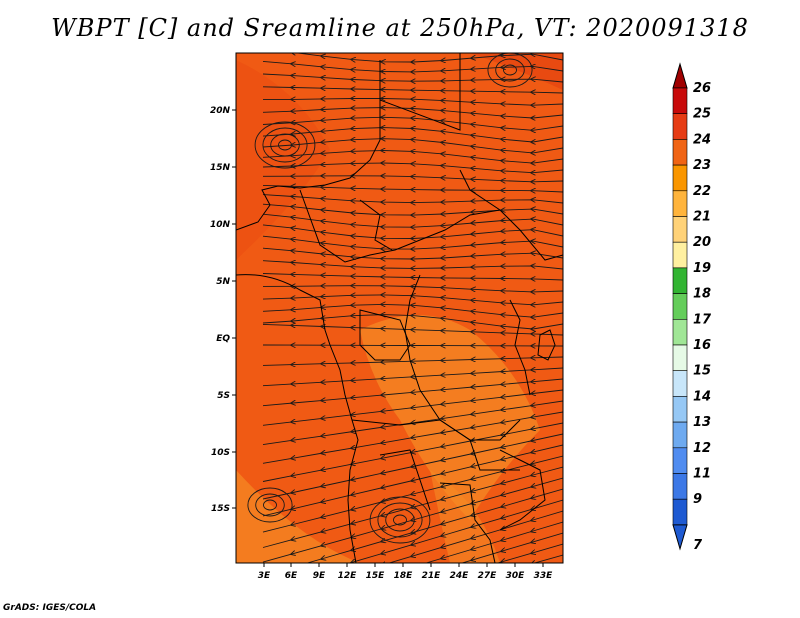  Describe the element at coordinates (680, 75) in the screenshot. I see `colorbar-top-arrow` at that location.